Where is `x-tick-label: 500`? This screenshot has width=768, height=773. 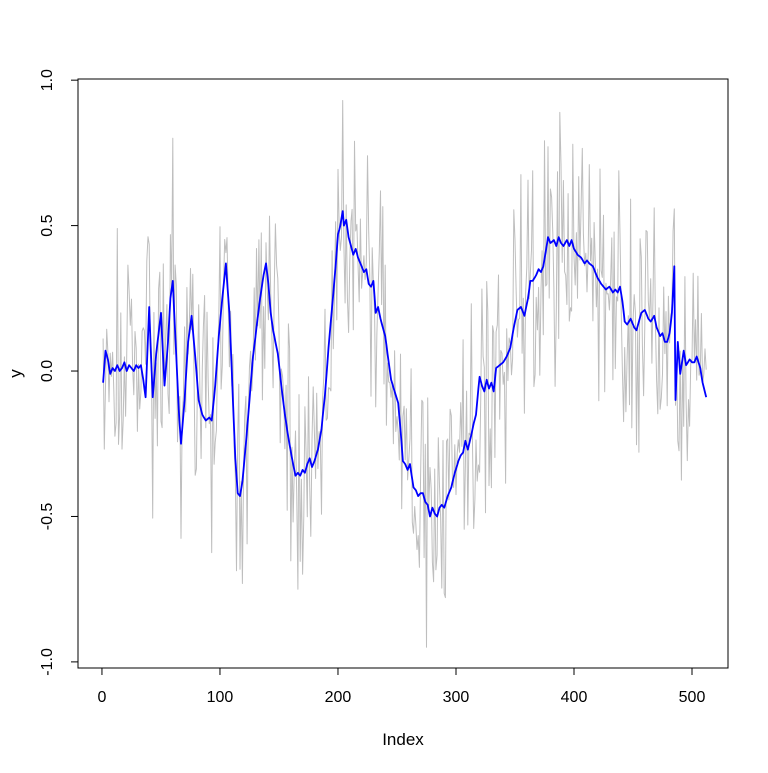 x-tick-label: 500 is located at coordinates (692, 697).